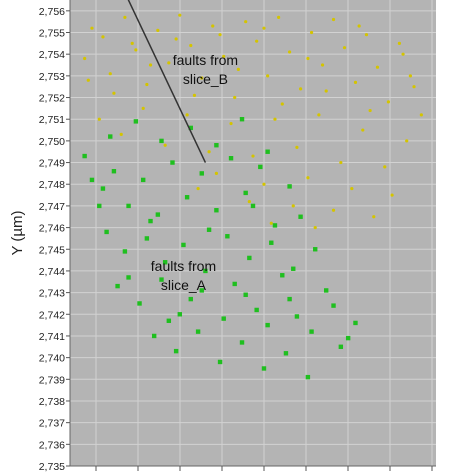  Describe the element at coordinates (52, 99) in the screenshot. I see `y-tick-label: 2,752` at that location.